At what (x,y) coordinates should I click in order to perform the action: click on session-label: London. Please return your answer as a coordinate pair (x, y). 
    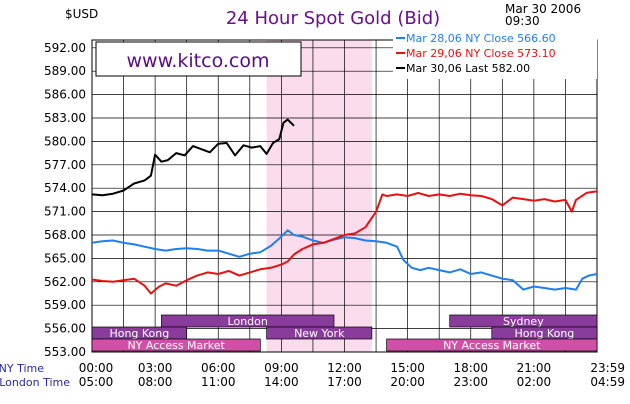
    Looking at the image, I should click on (248, 321).